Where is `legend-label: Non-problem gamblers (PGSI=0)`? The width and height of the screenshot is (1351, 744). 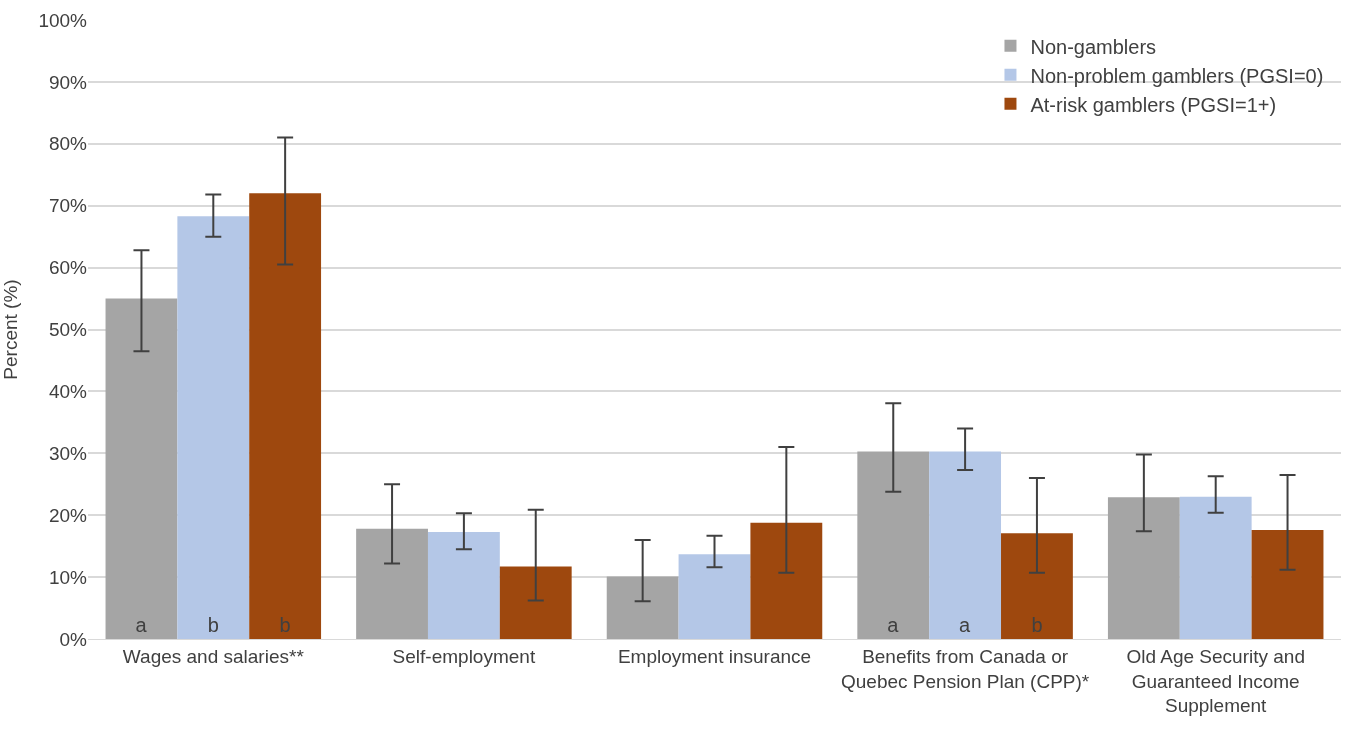
legend-label: Non-problem gamblers (PGSI=0) is located at coordinates (1177, 75).